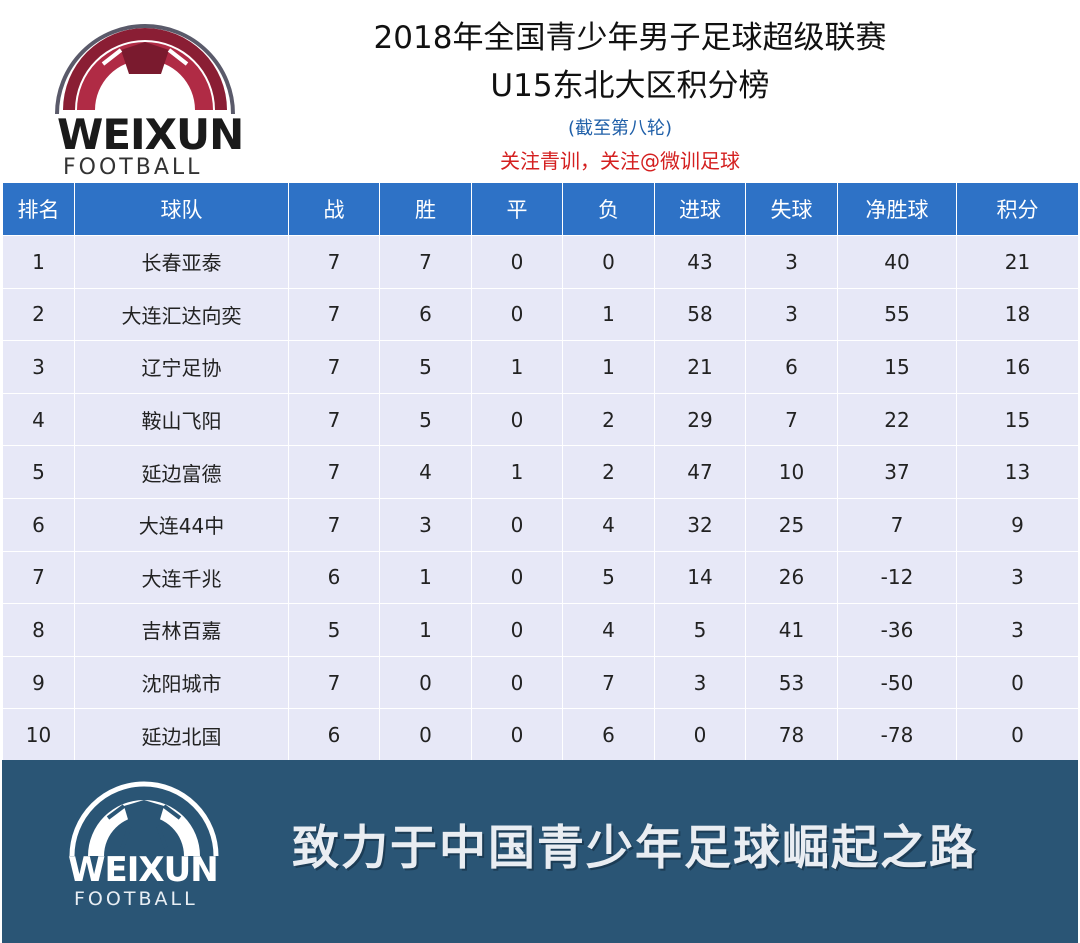 The height and width of the screenshot is (943, 1080). Describe the element at coordinates (181, 630) in the screenshot. I see `cell-team: 吉林百嘉` at that location.